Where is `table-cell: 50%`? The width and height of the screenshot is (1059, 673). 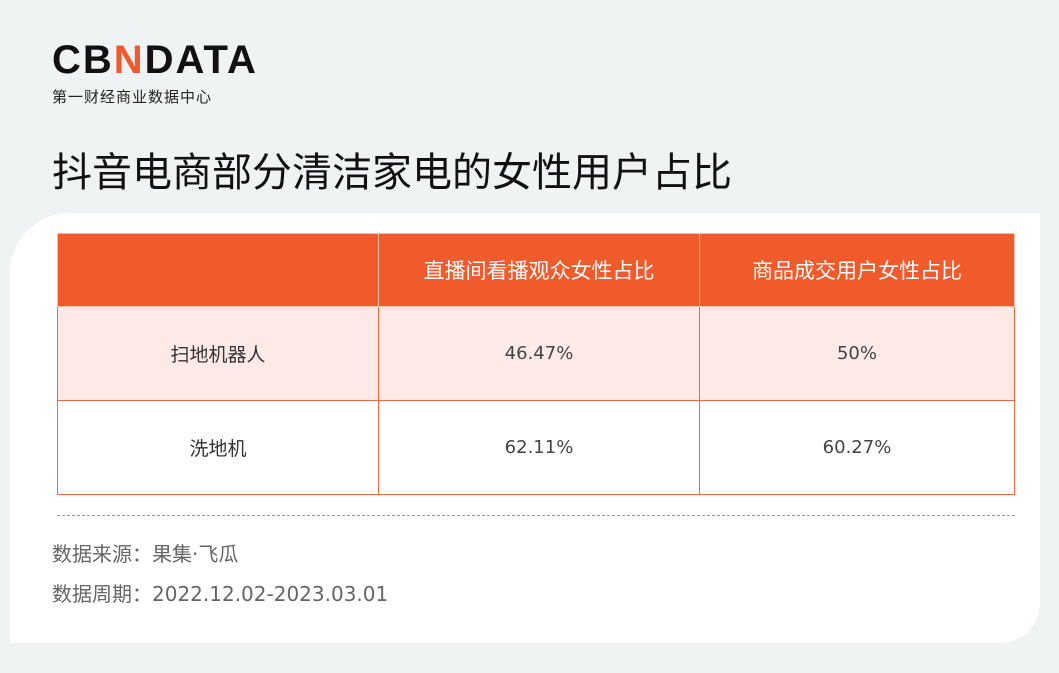
table-cell: 50% is located at coordinates (857, 353).